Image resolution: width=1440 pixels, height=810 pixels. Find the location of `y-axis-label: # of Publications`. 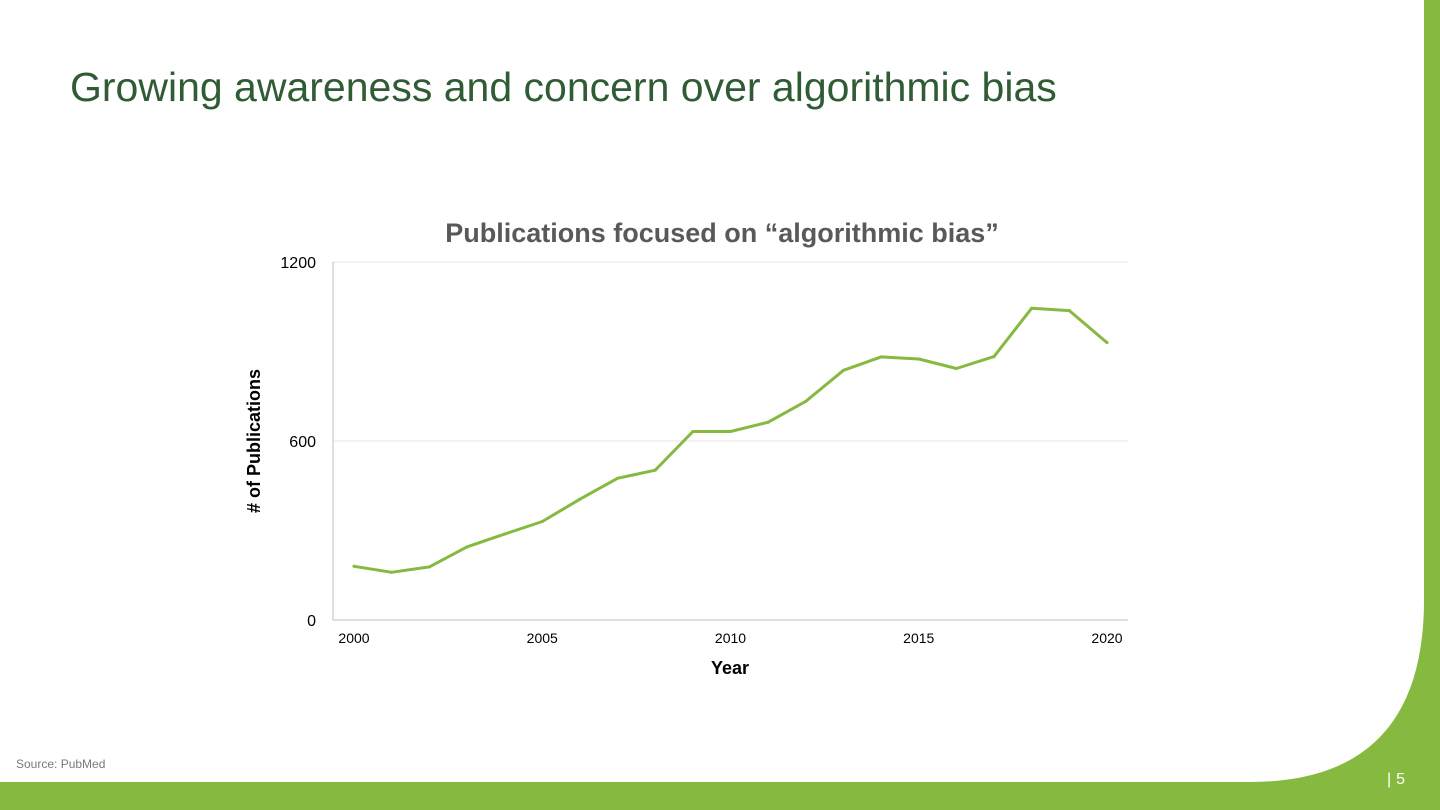

y-axis-label: # of Publications is located at coordinates (254, 441).